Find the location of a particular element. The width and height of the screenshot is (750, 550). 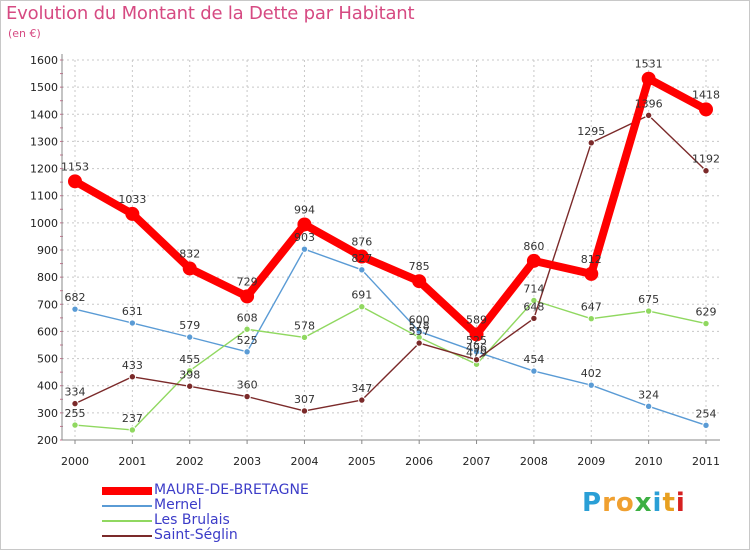

chart-unit-label: (en €) is located at coordinates (24, 33).